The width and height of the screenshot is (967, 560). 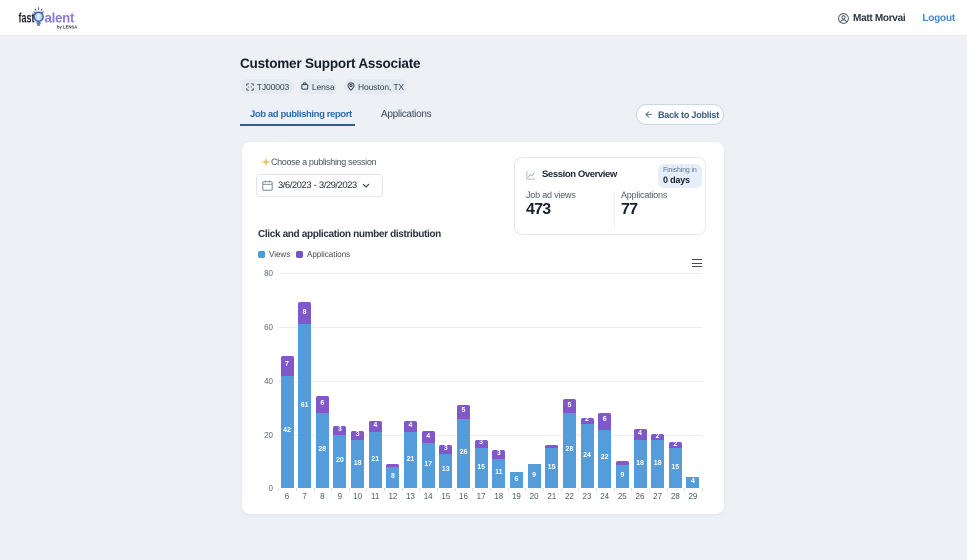 What do you see at coordinates (60, 17) in the screenshot?
I see `svg-text: alent` at bounding box center [60, 17].